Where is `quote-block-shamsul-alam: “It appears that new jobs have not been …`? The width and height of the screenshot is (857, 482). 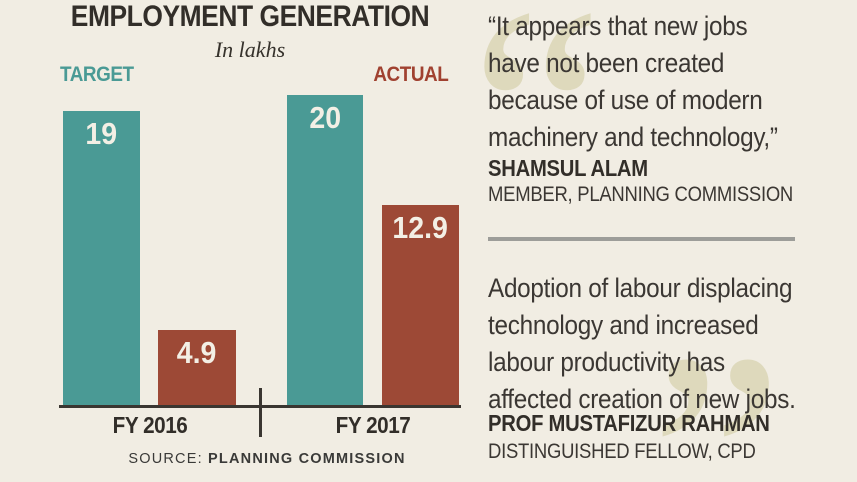 quote-block-shamsul-alam: “It appears that new jobs have not been … is located at coordinates (649, 82).